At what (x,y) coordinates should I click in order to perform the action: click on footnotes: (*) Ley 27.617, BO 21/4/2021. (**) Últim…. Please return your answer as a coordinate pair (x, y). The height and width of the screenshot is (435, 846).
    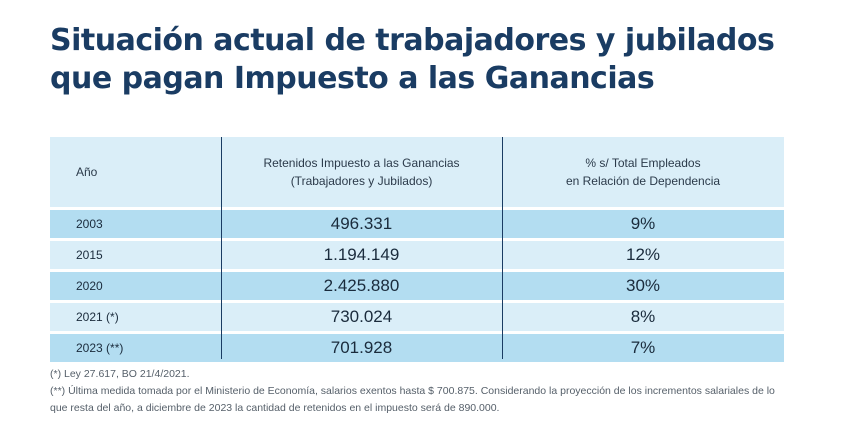
    Looking at the image, I should click on (420, 391).